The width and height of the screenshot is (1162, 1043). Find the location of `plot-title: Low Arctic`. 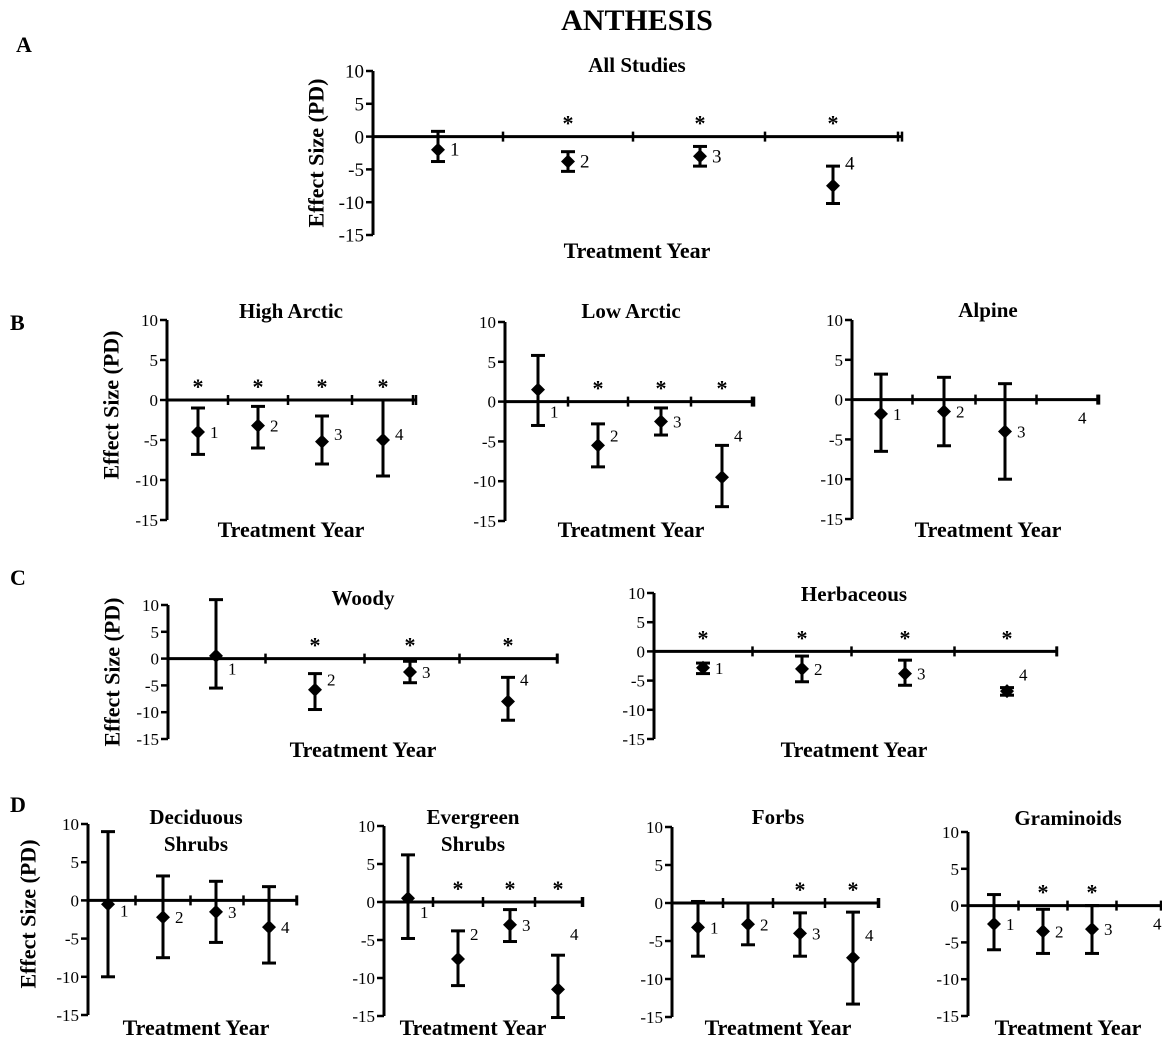

plot-title: Low Arctic is located at coordinates (630, 311).